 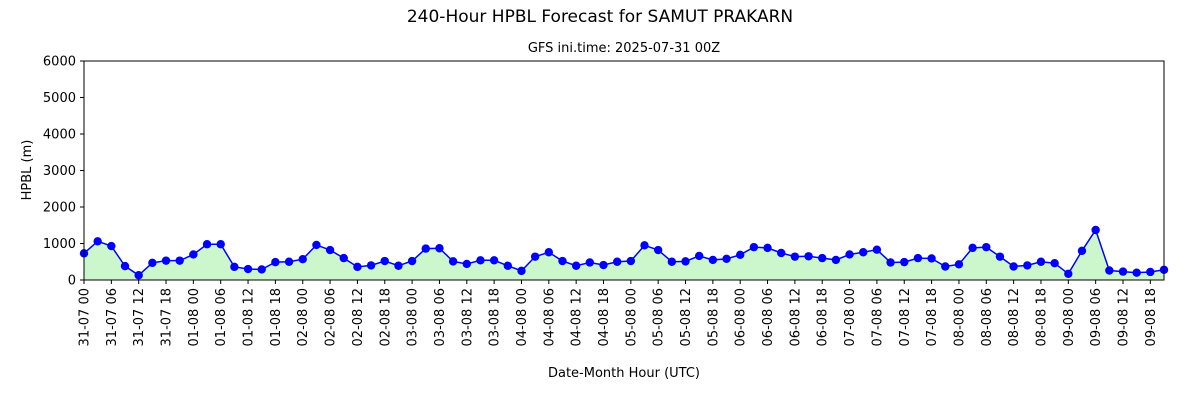 I want to click on y-tick-label: 6000, so click(x=59, y=62).